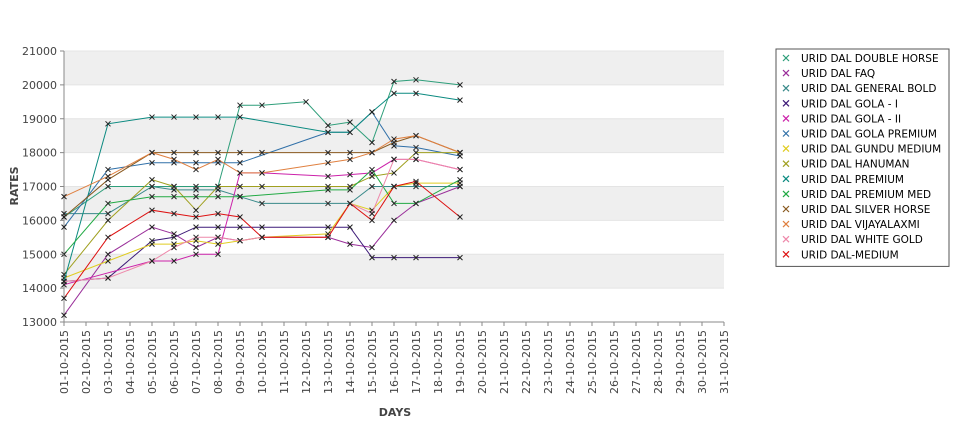 The image size is (975, 429). Describe the element at coordinates (838, 74) in the screenshot. I see `legend-label: URID DAL FAQ` at that location.